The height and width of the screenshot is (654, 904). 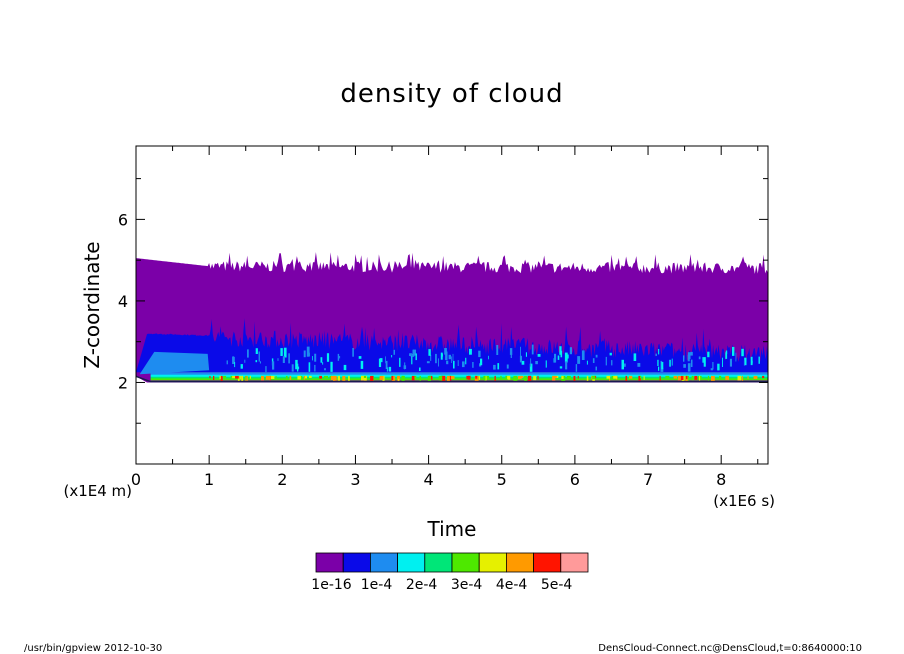 I want to click on x-tick-label: 0, so click(x=136, y=479).